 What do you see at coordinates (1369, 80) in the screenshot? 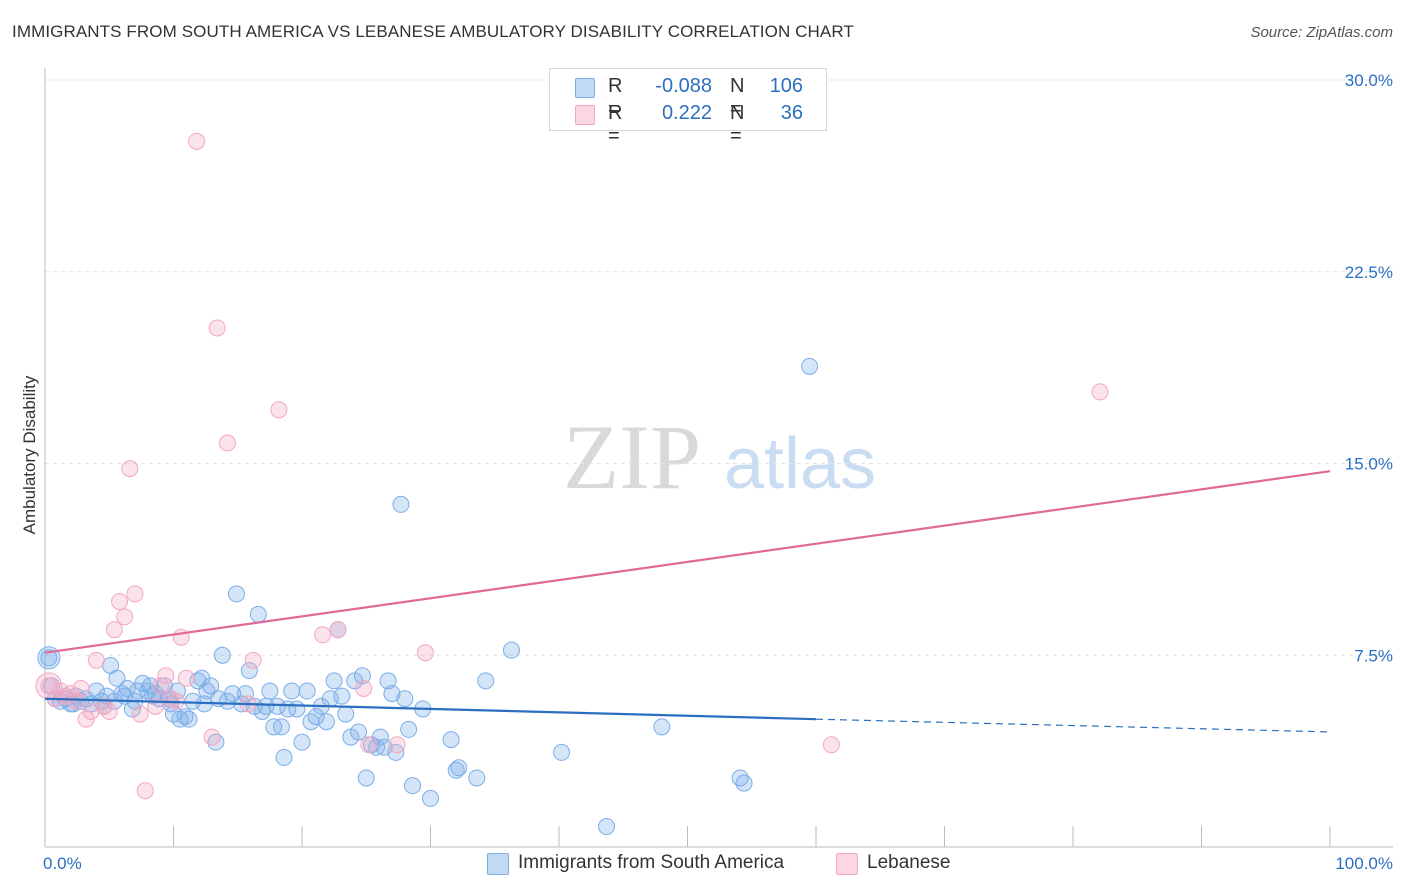
I see `y-tick-label: 30.0%` at bounding box center [1369, 80].